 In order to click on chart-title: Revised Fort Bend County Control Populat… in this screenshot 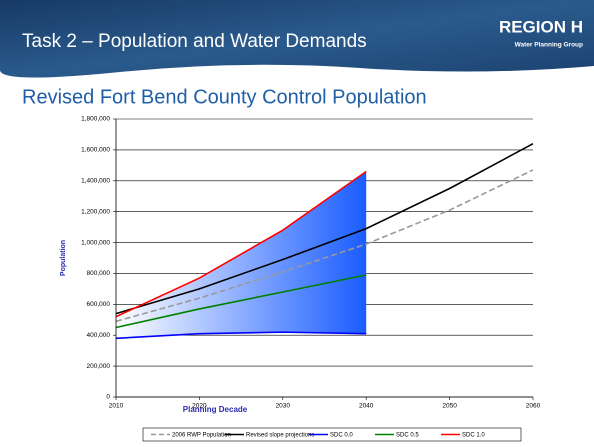, I will do `click(224, 97)`.